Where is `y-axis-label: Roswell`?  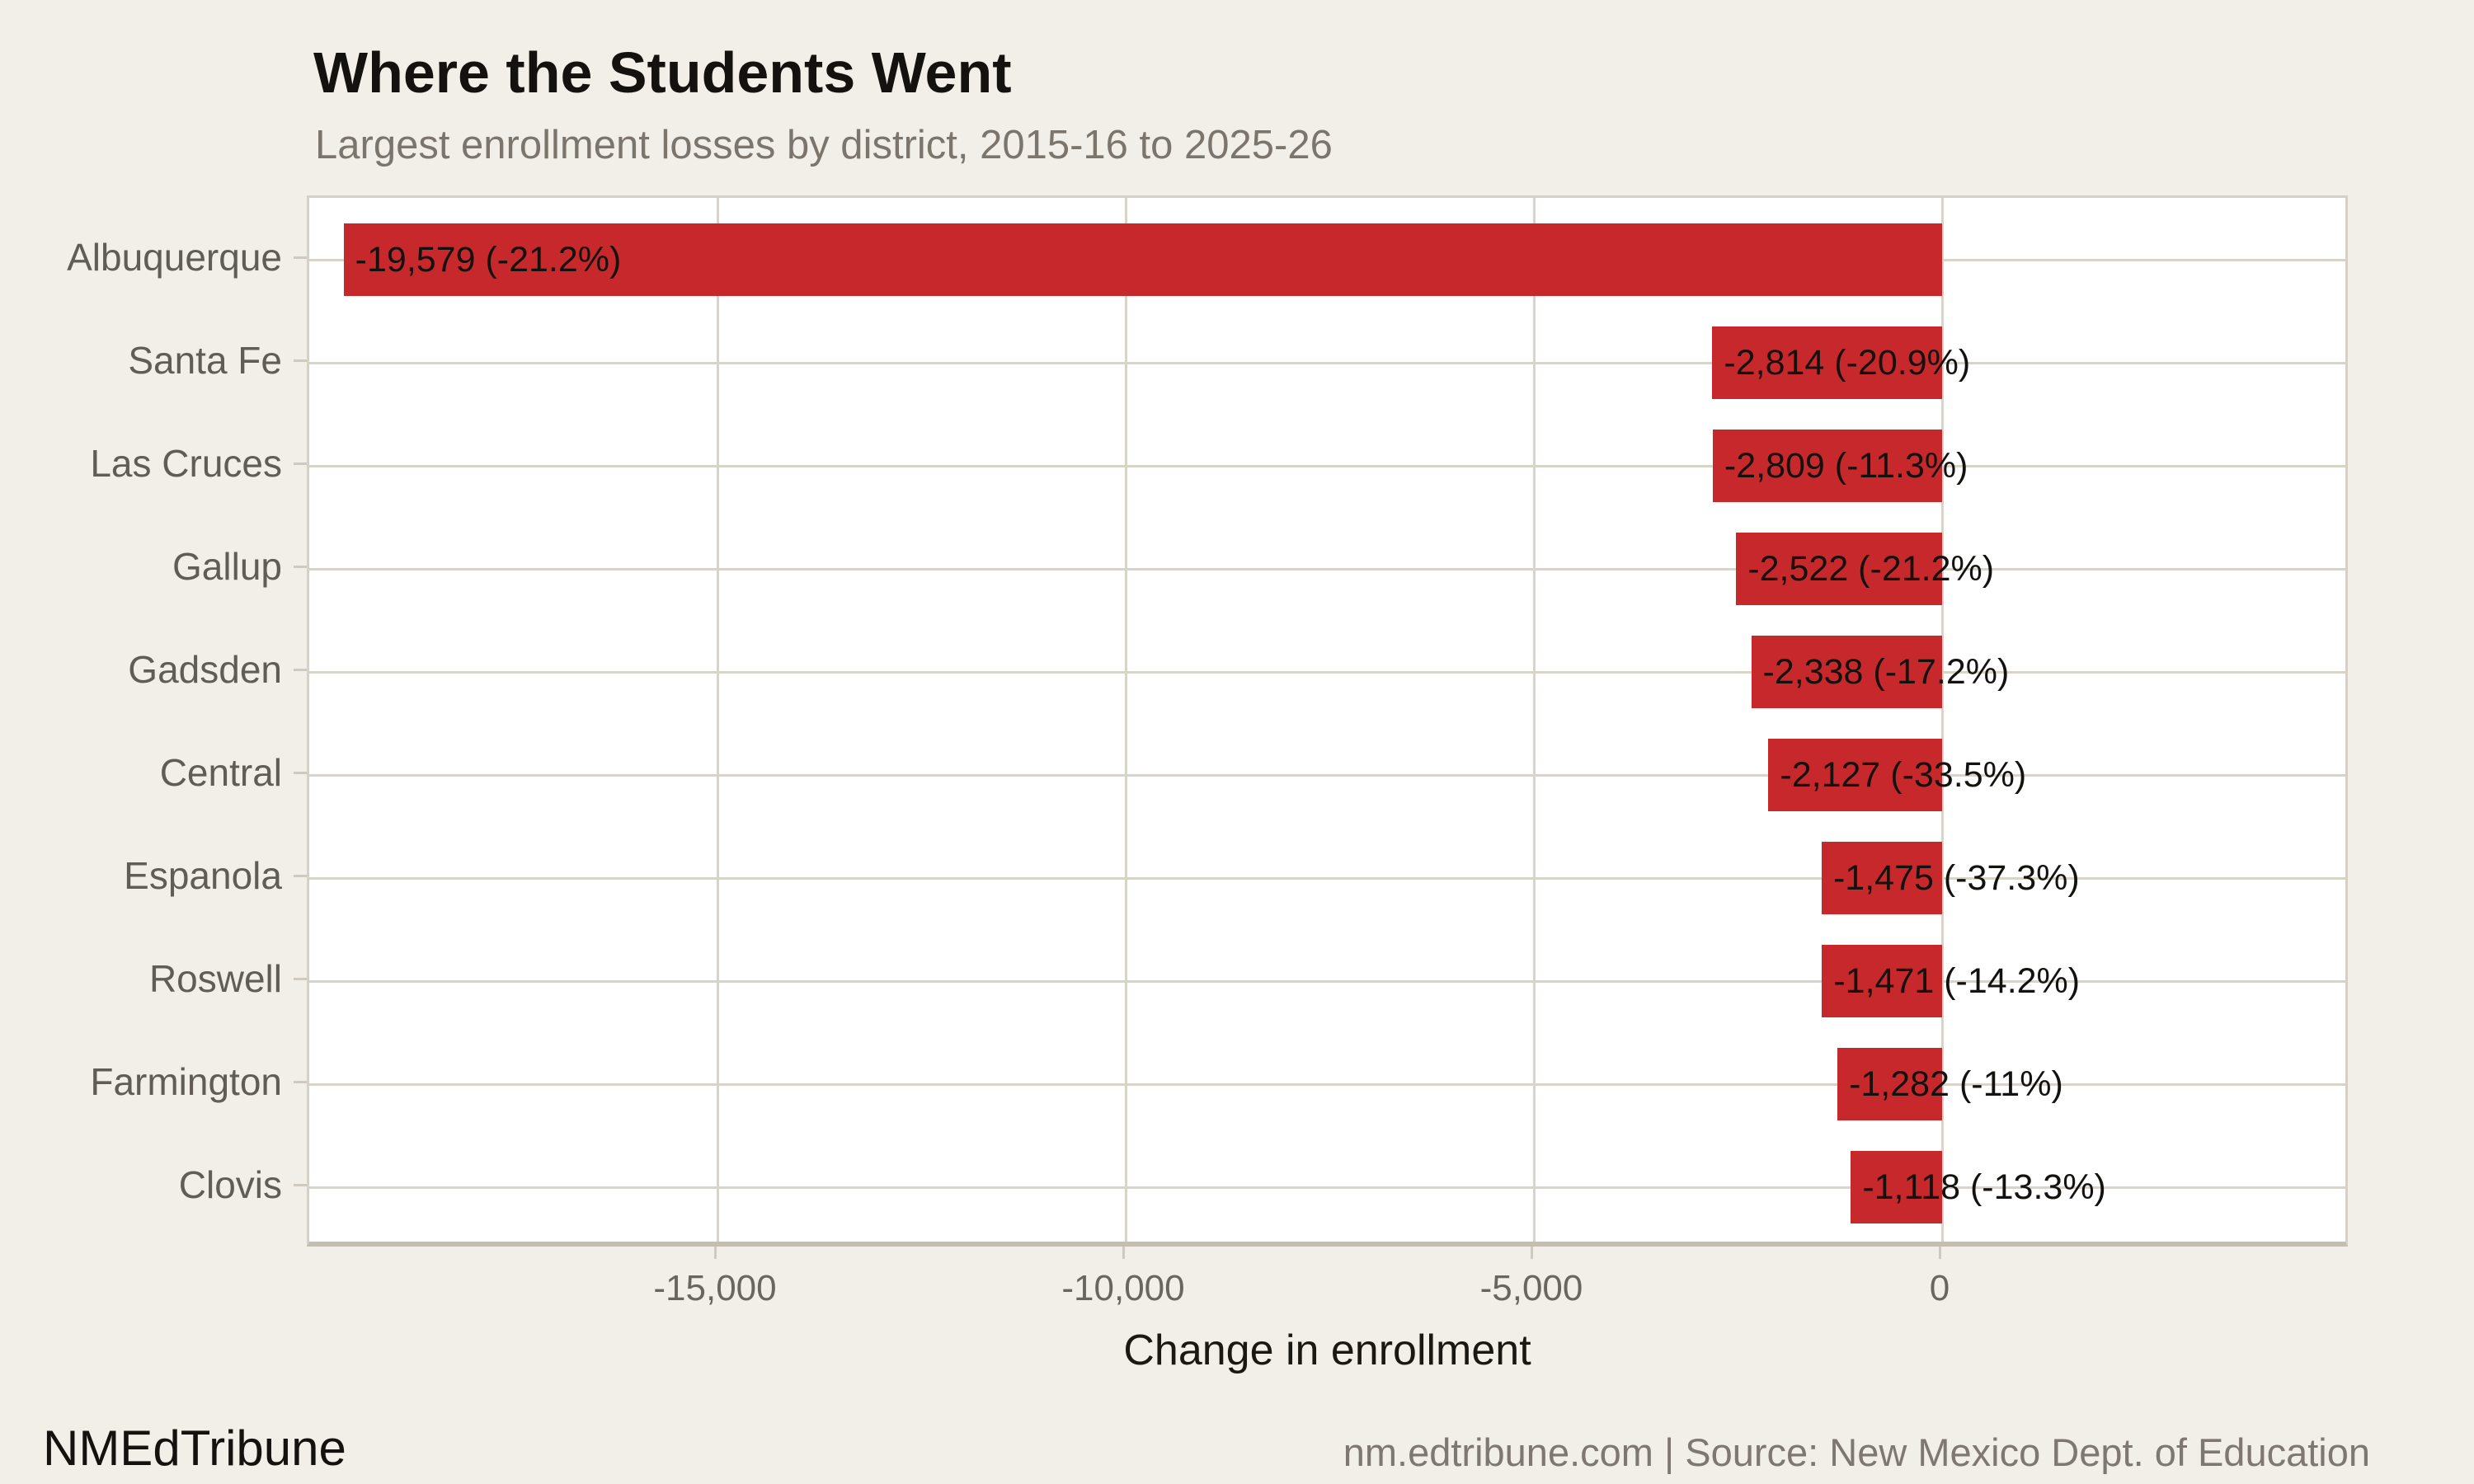 y-axis-label: Roswell is located at coordinates (215, 978).